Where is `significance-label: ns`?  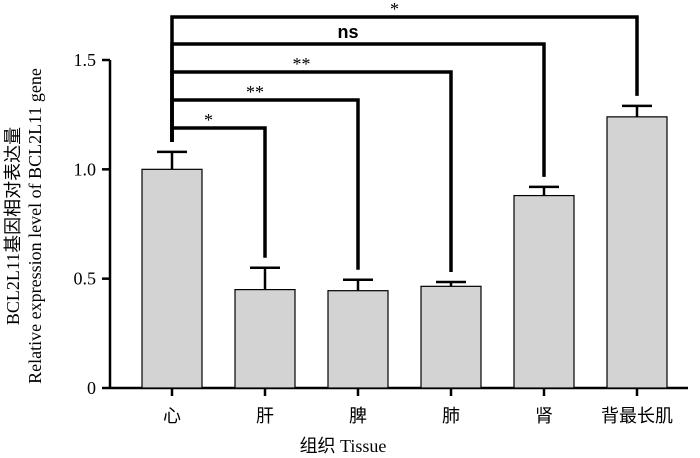 significance-label: ns is located at coordinates (347, 32).